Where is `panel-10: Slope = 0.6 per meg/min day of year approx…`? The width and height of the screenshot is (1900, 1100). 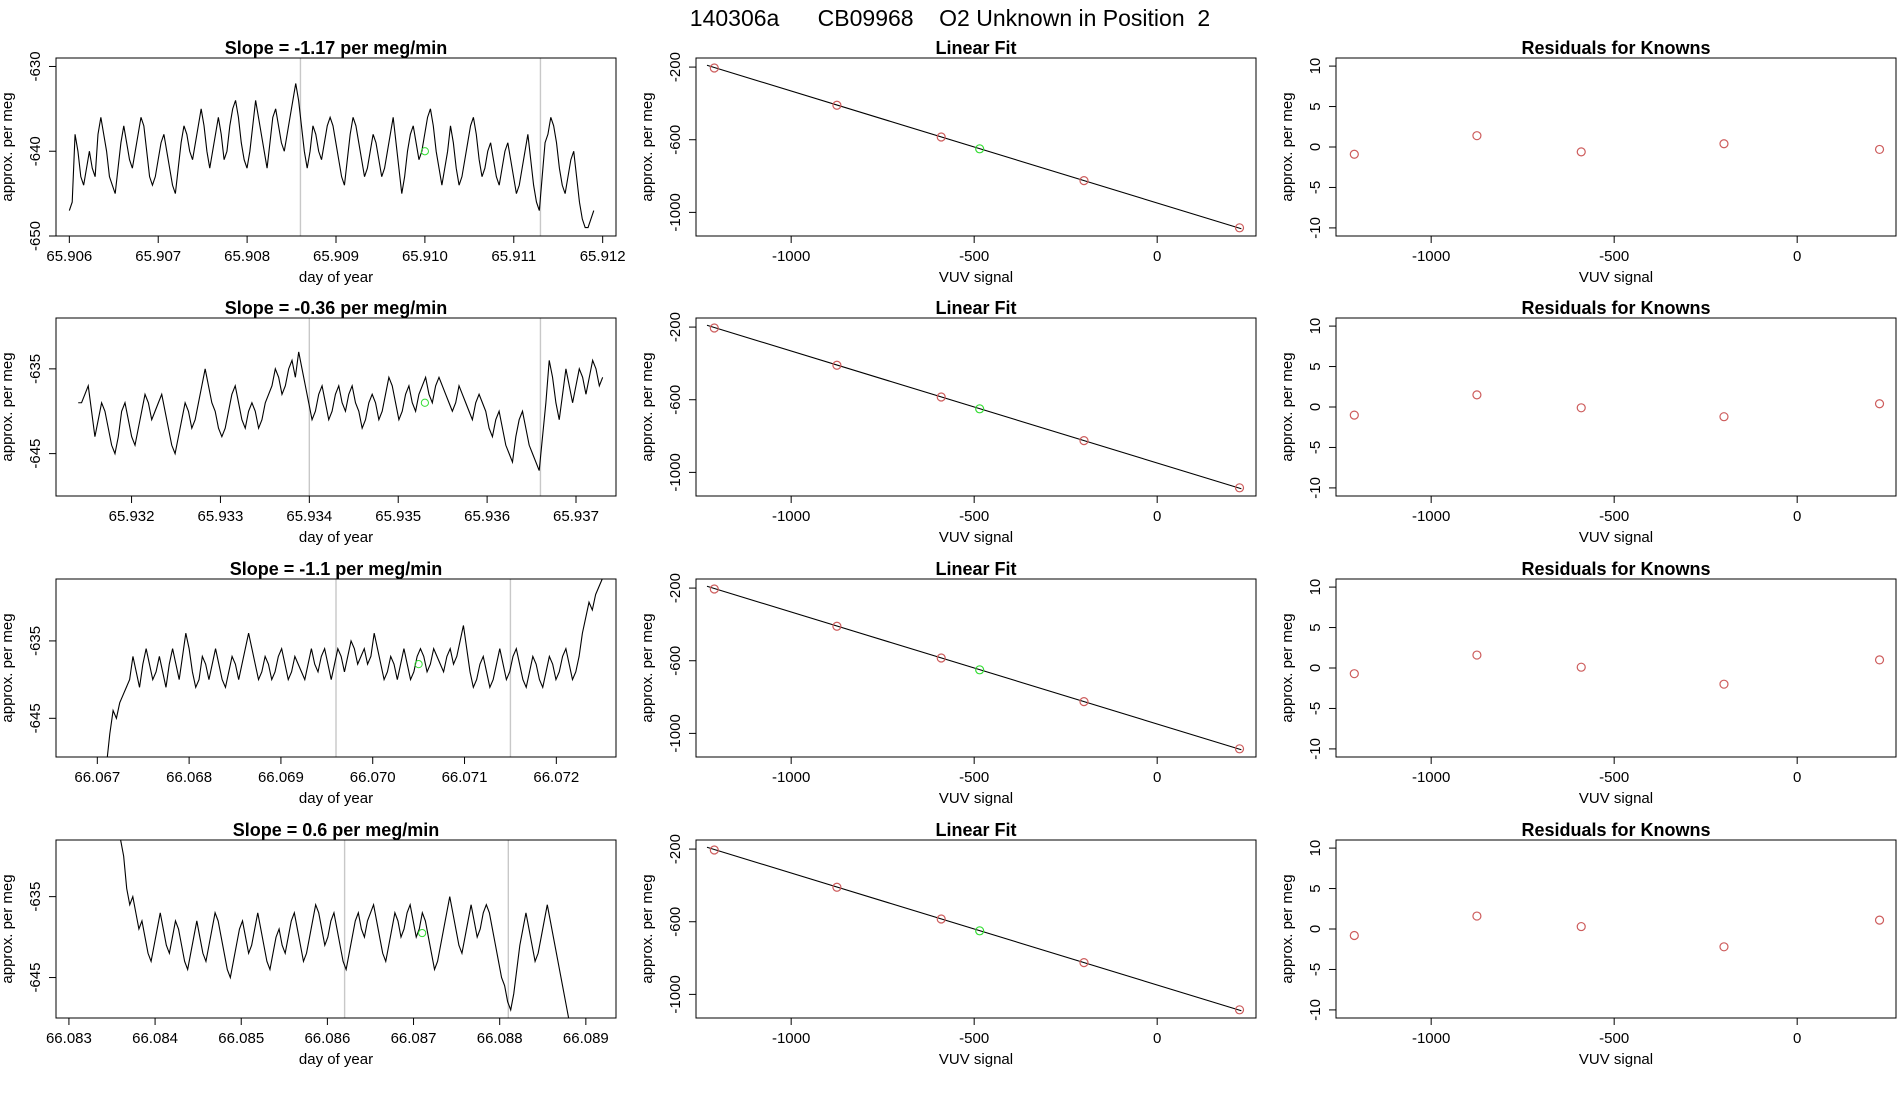
panel-10: Slope = 0.6 per meg/min day of year approx… is located at coordinates (308, 944).